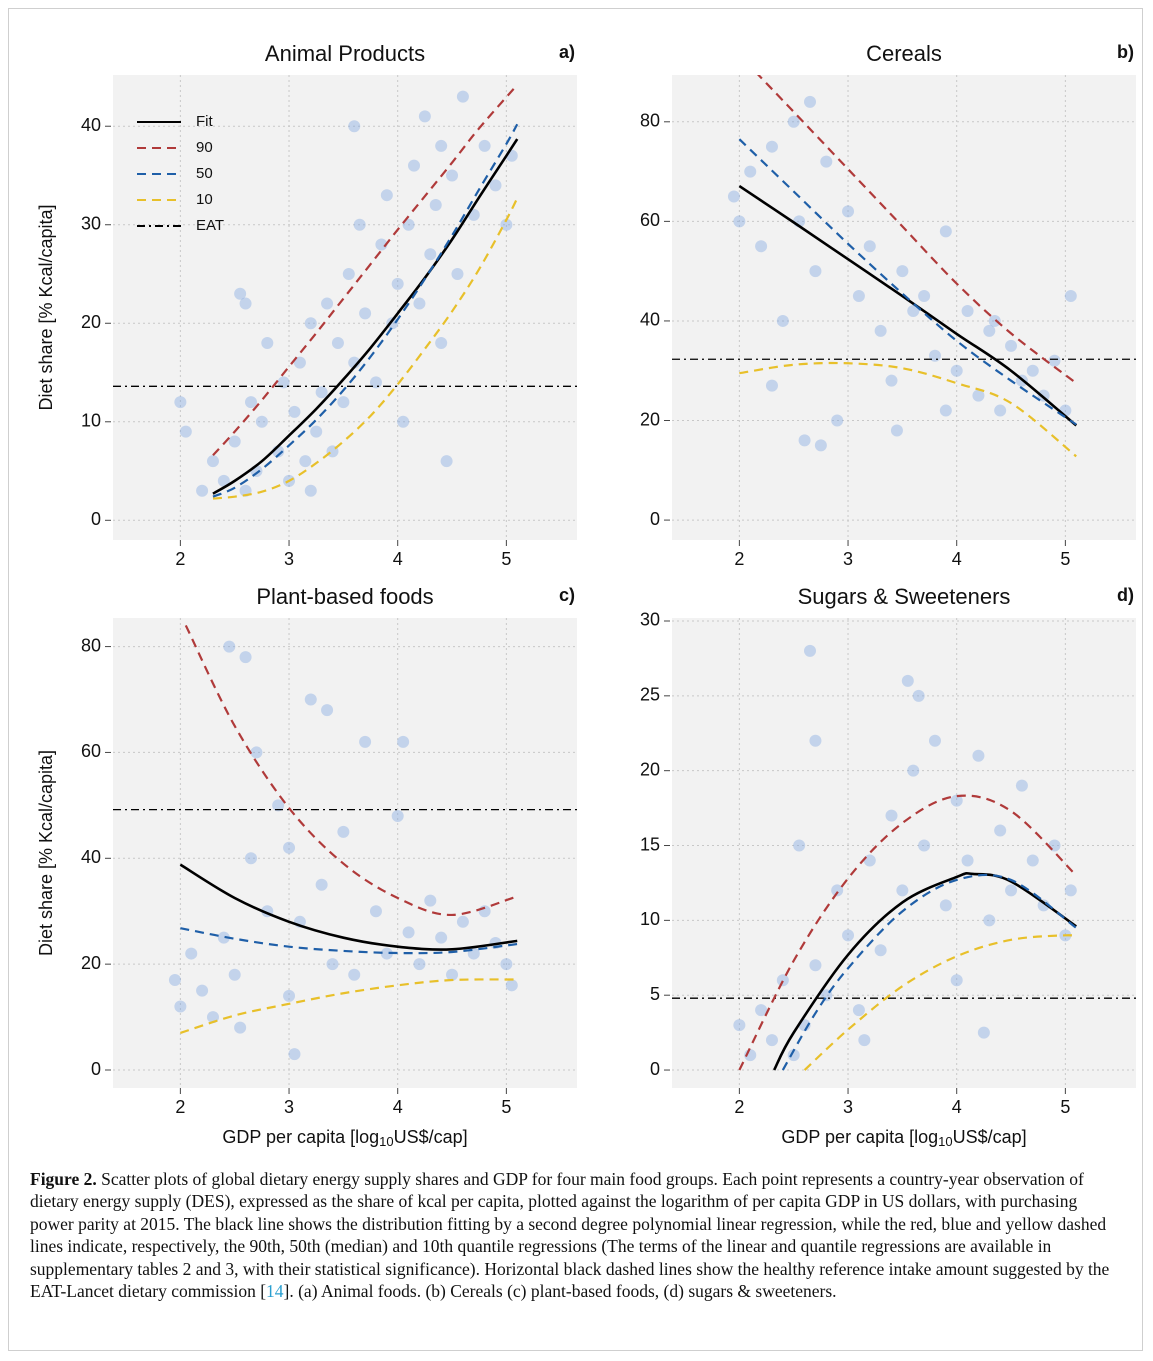  I want to click on y-tick-label: 20, so click(650, 769).